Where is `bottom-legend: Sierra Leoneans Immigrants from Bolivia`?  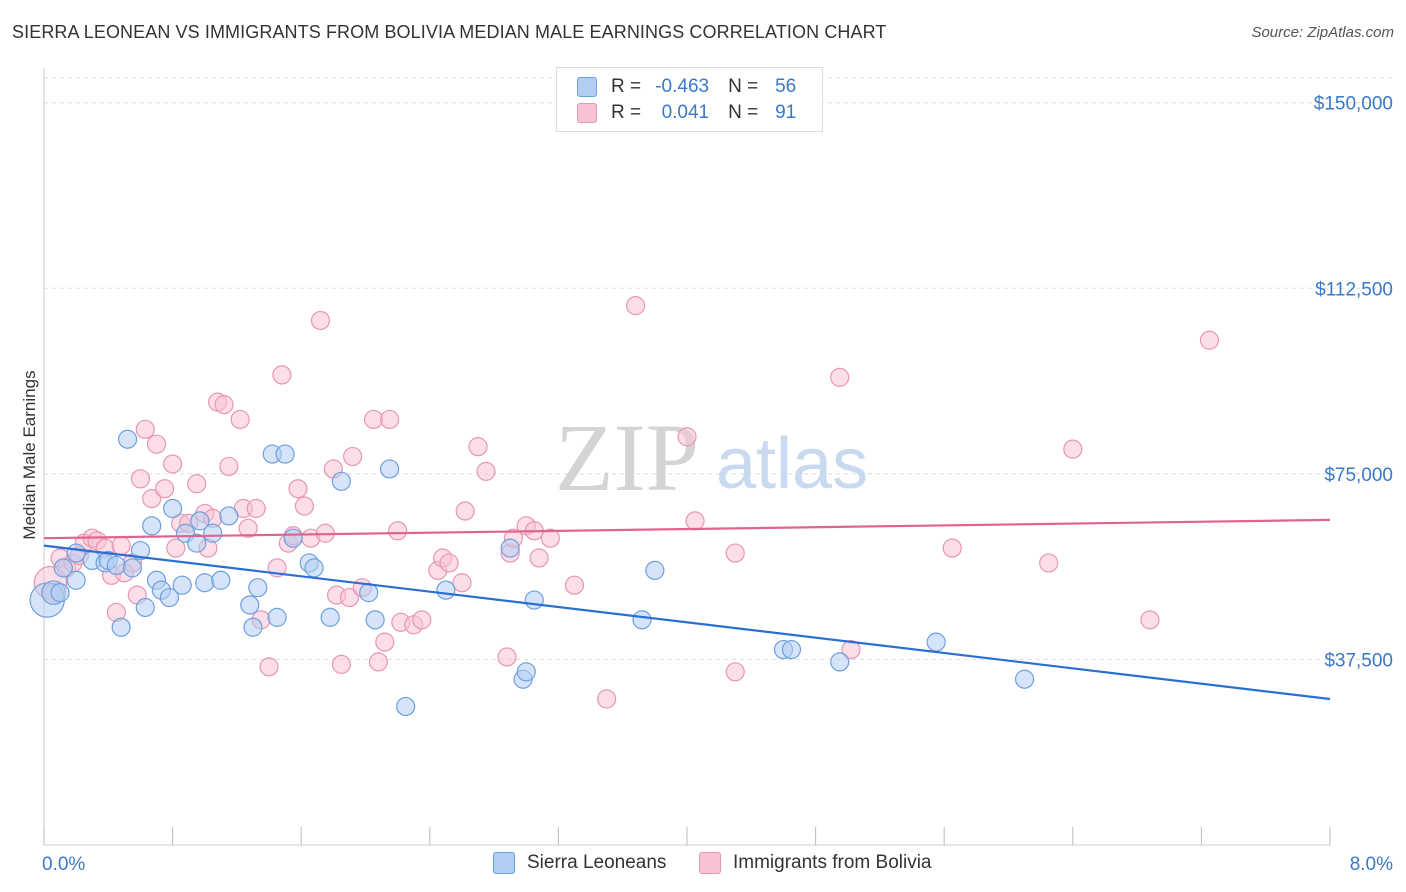 bottom-legend: Sierra Leoneans Immigrants from Bolivia is located at coordinates (703, 865).